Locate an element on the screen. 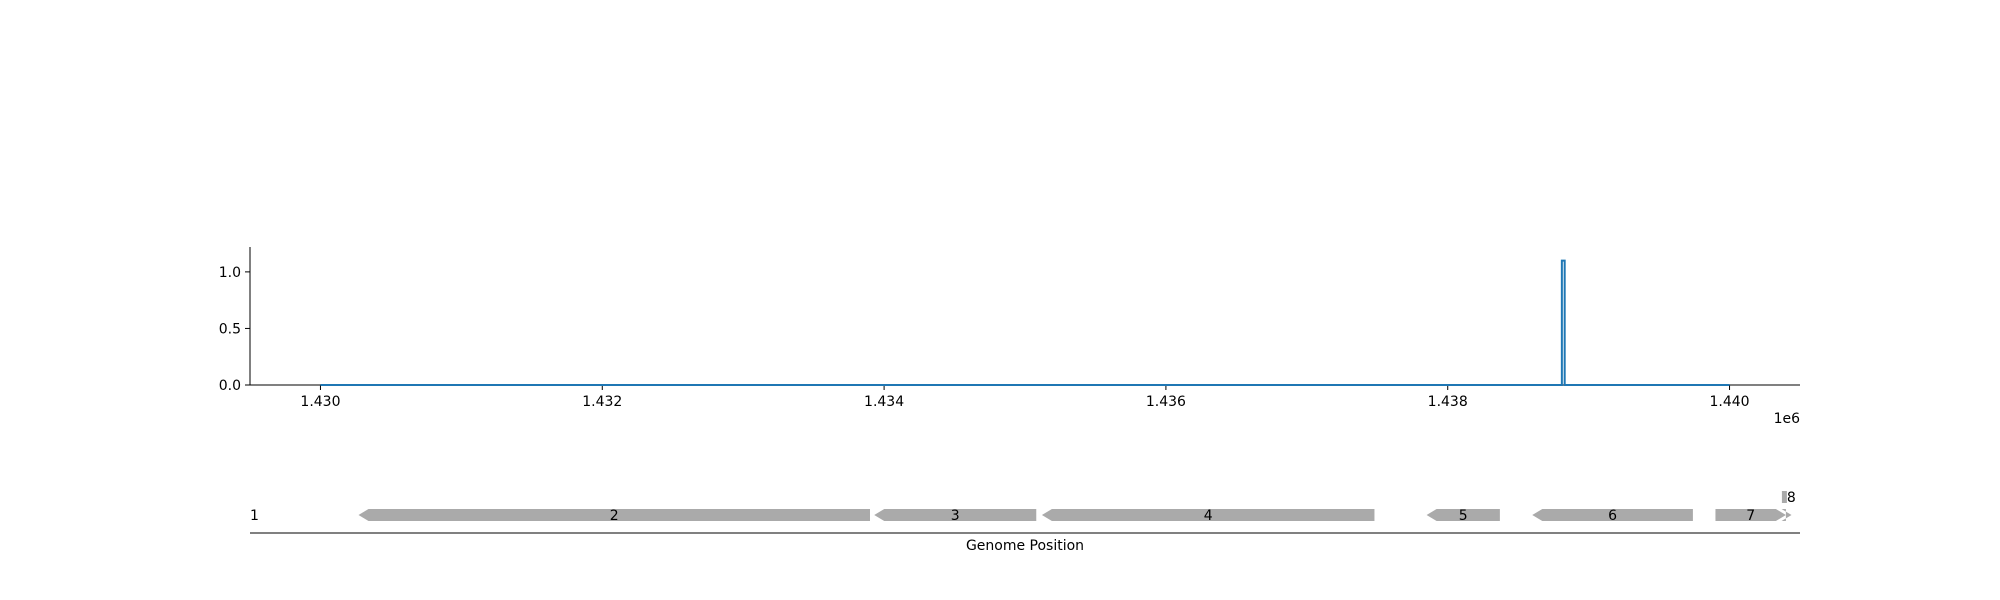 The image size is (2000, 600). x-tick-label: 1.430 is located at coordinates (320, 402).